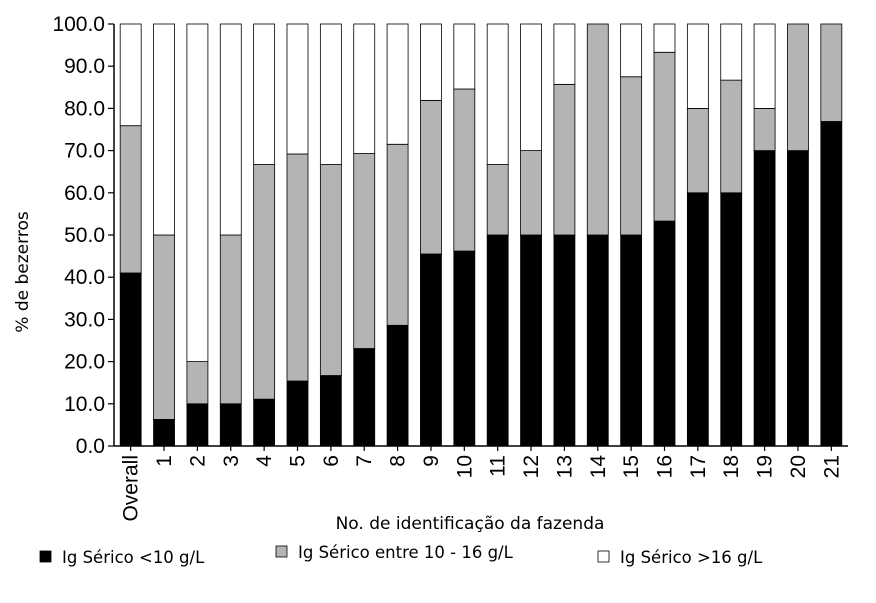 This screenshot has width=876, height=603. Describe the element at coordinates (431, 461) in the screenshot. I see `x-tick-label-9: 9` at that location.